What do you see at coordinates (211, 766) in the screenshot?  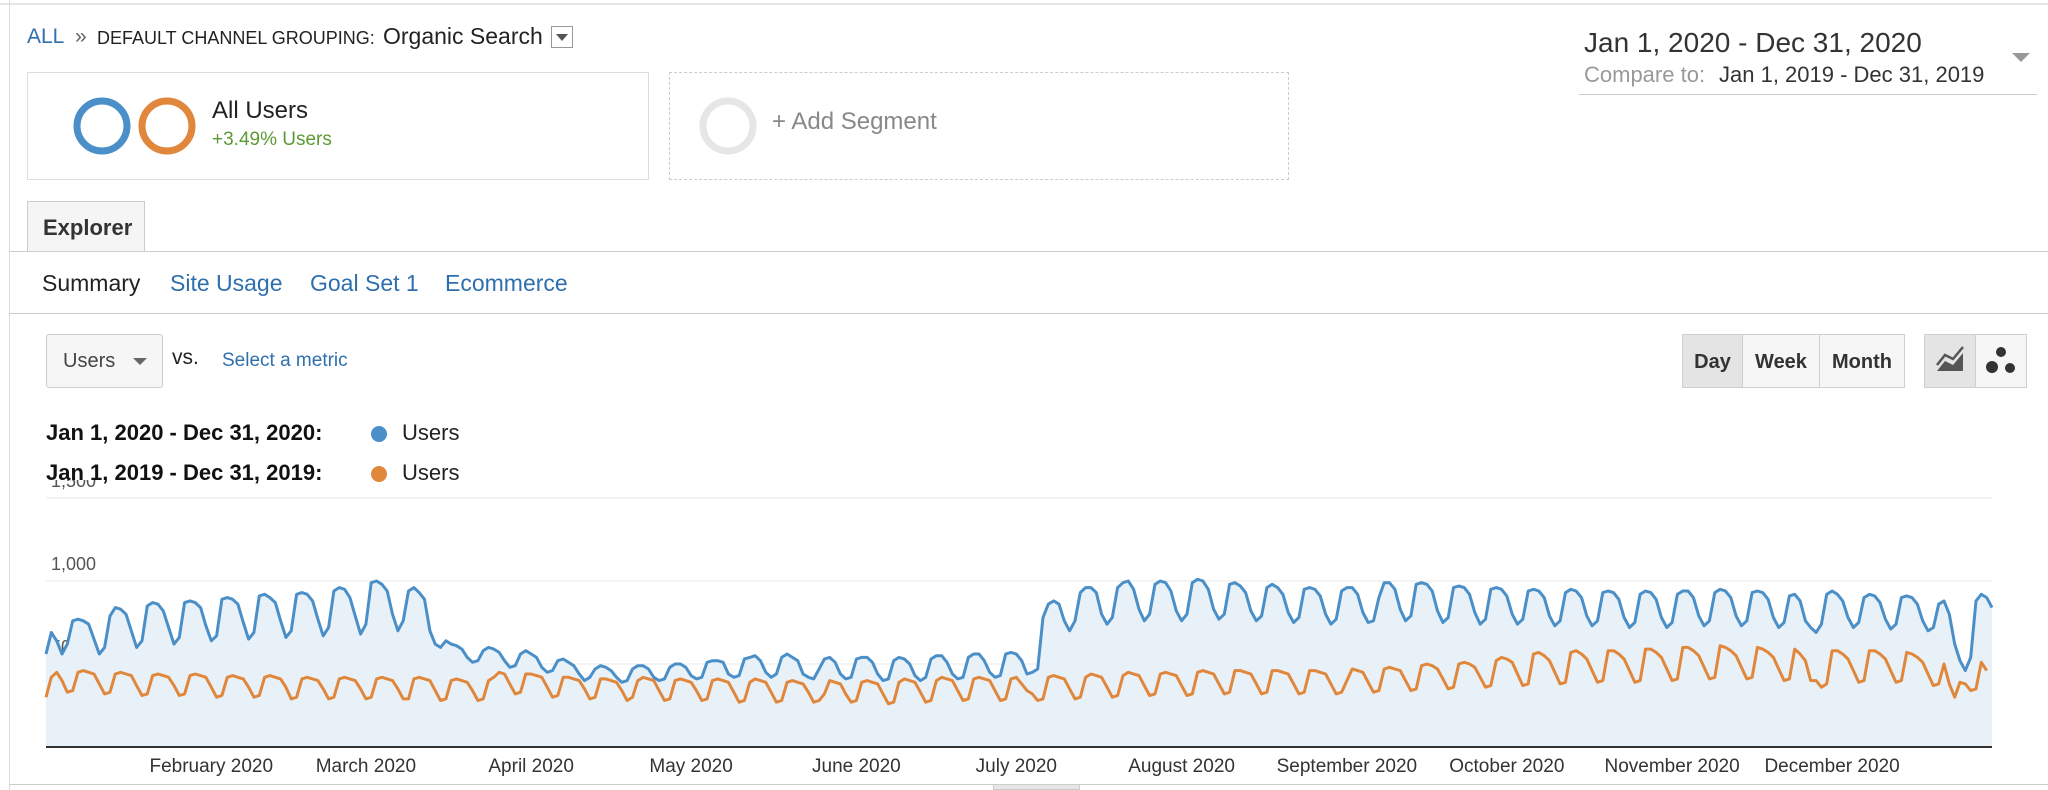 I see `x-tick-label: February 2020` at bounding box center [211, 766].